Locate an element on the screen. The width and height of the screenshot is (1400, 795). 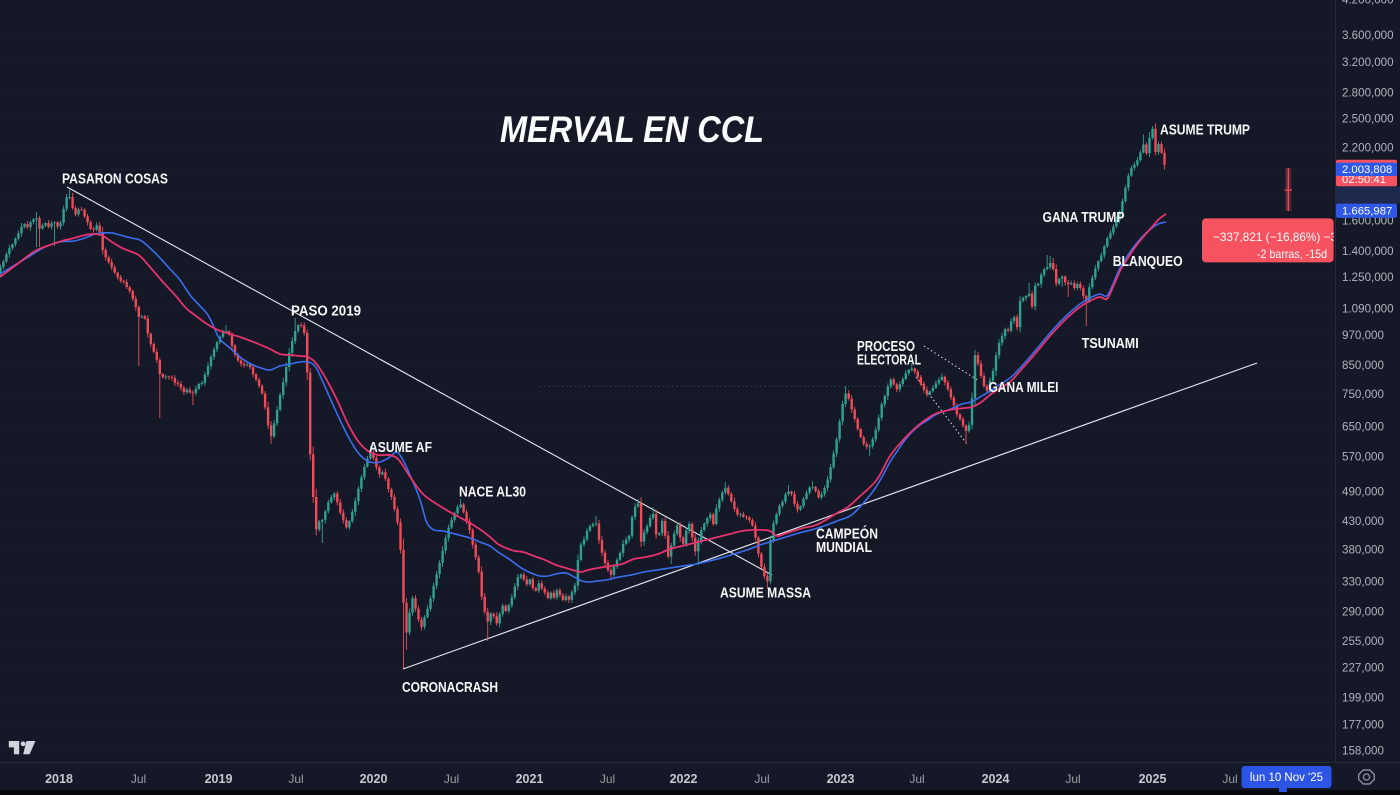
svg-text: 2021 is located at coordinates (530, 779).